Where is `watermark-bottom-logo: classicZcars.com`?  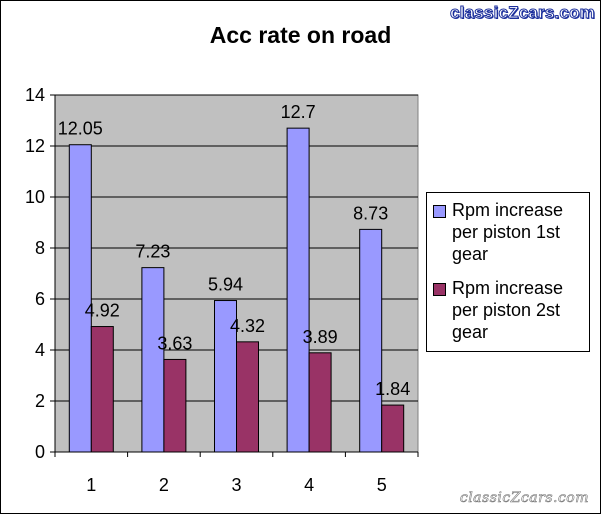
watermark-bottom-logo: classicZcars.com is located at coordinates (524, 498).